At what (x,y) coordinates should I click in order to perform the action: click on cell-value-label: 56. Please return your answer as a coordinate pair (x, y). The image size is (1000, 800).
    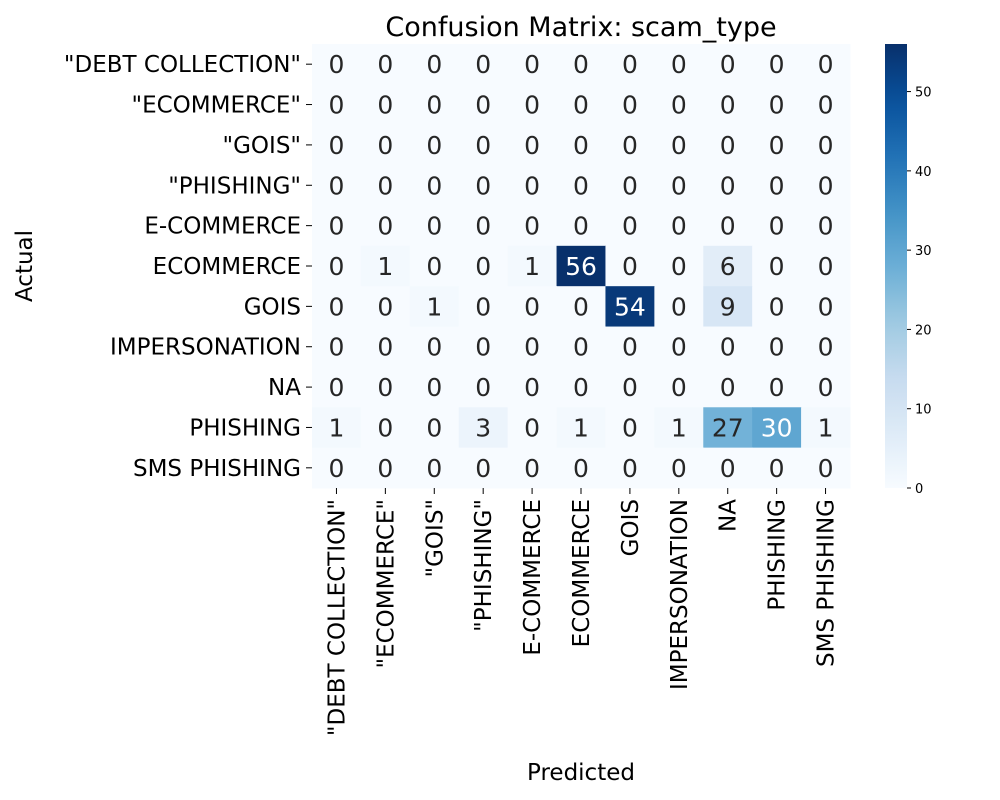
    Looking at the image, I should click on (581, 266).